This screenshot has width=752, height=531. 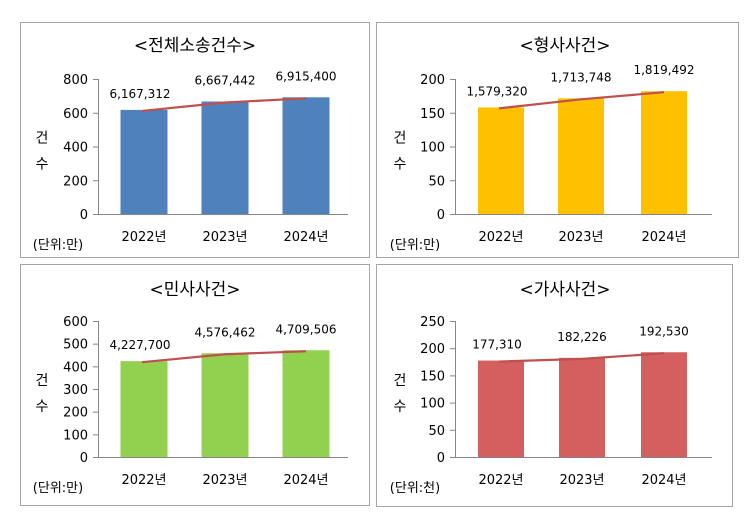 What do you see at coordinates (580, 77) in the screenshot?
I see `data-label: 1,713,748` at bounding box center [580, 77].